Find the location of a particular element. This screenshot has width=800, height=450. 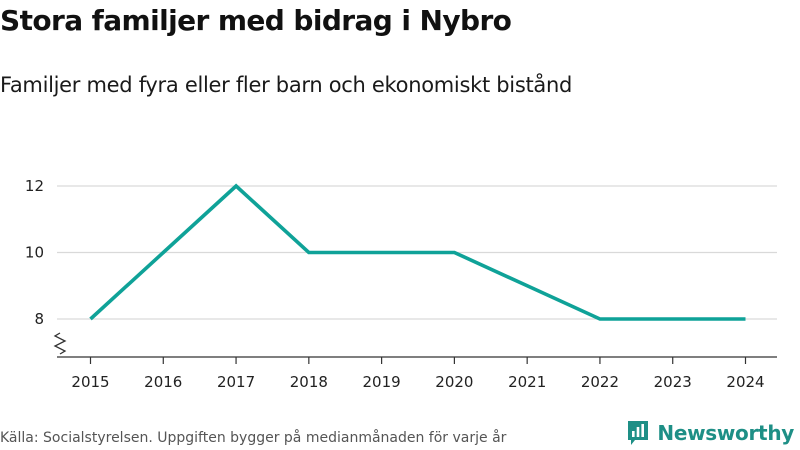

brand-name: Newsworthy is located at coordinates (725, 433).